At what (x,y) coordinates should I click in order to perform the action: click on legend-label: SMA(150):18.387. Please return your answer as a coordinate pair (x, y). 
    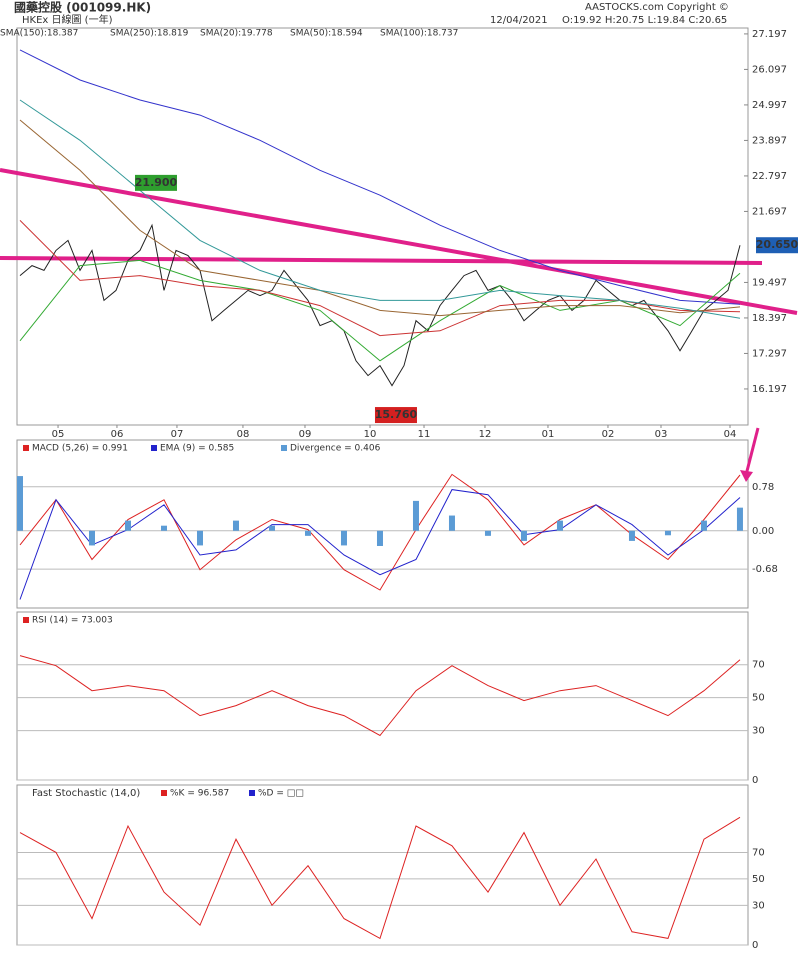
    Looking at the image, I should click on (39, 34).